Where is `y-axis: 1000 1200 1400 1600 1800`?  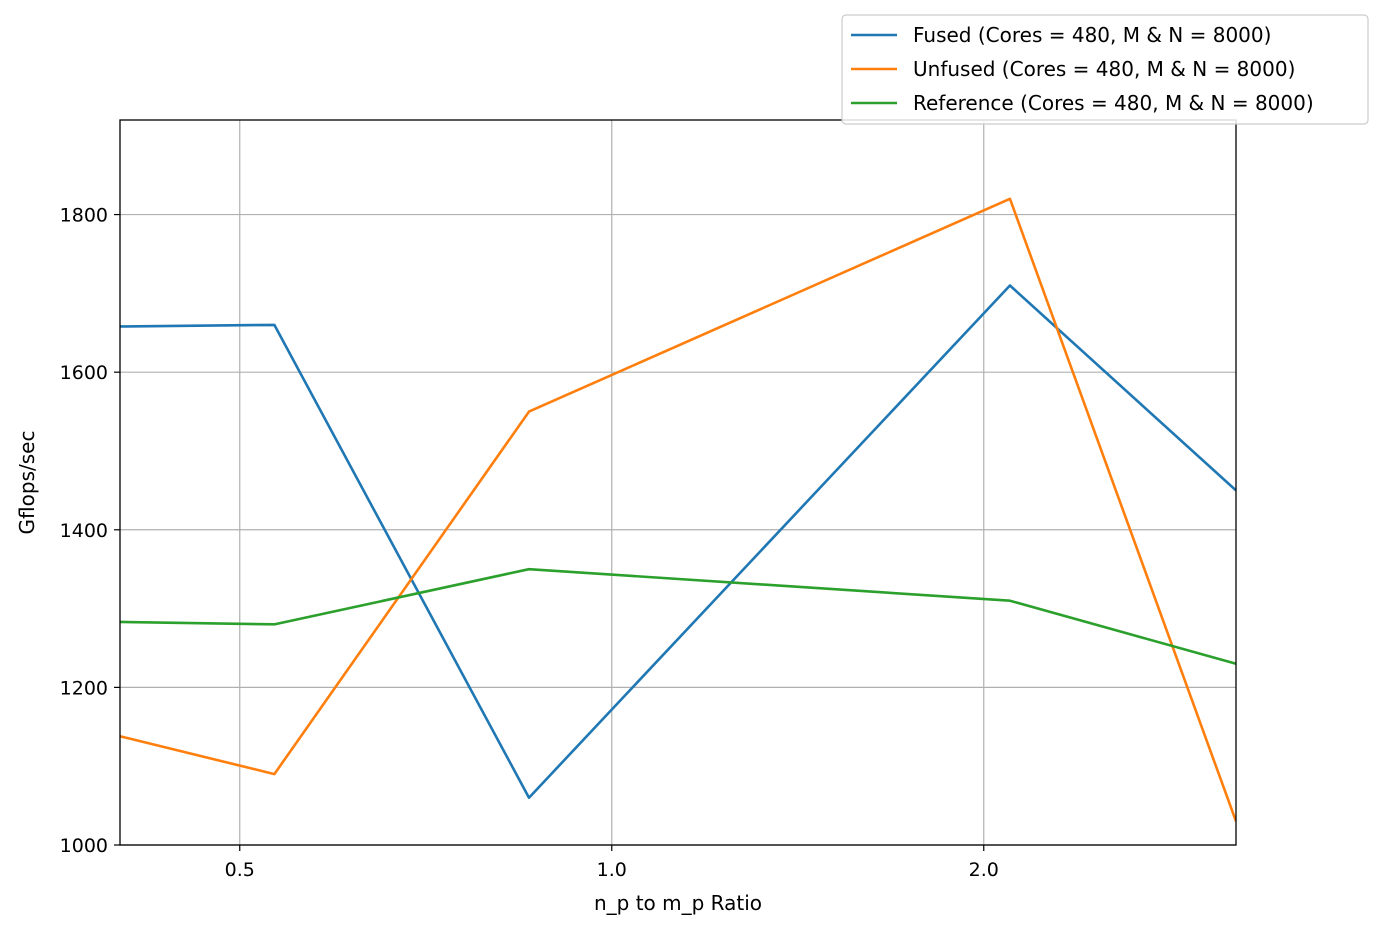 y-axis: 1000 1200 1400 1600 1800 is located at coordinates (90, 531).